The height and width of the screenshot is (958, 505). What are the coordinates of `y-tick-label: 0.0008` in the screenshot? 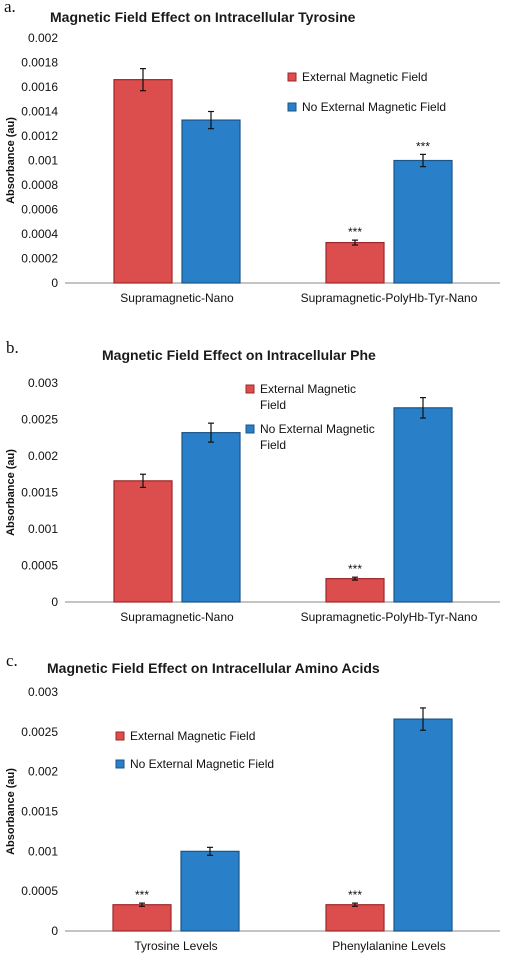 It's located at (39, 185).